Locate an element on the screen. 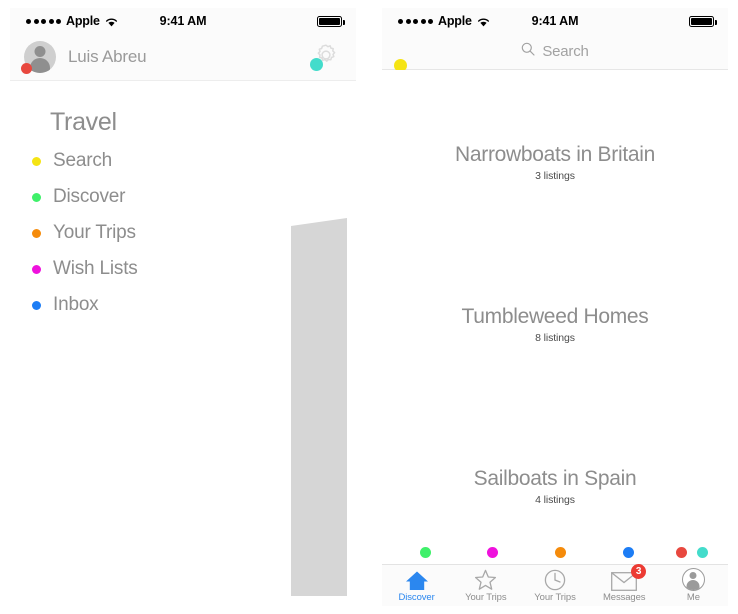  search-input: Search is located at coordinates (555, 53).